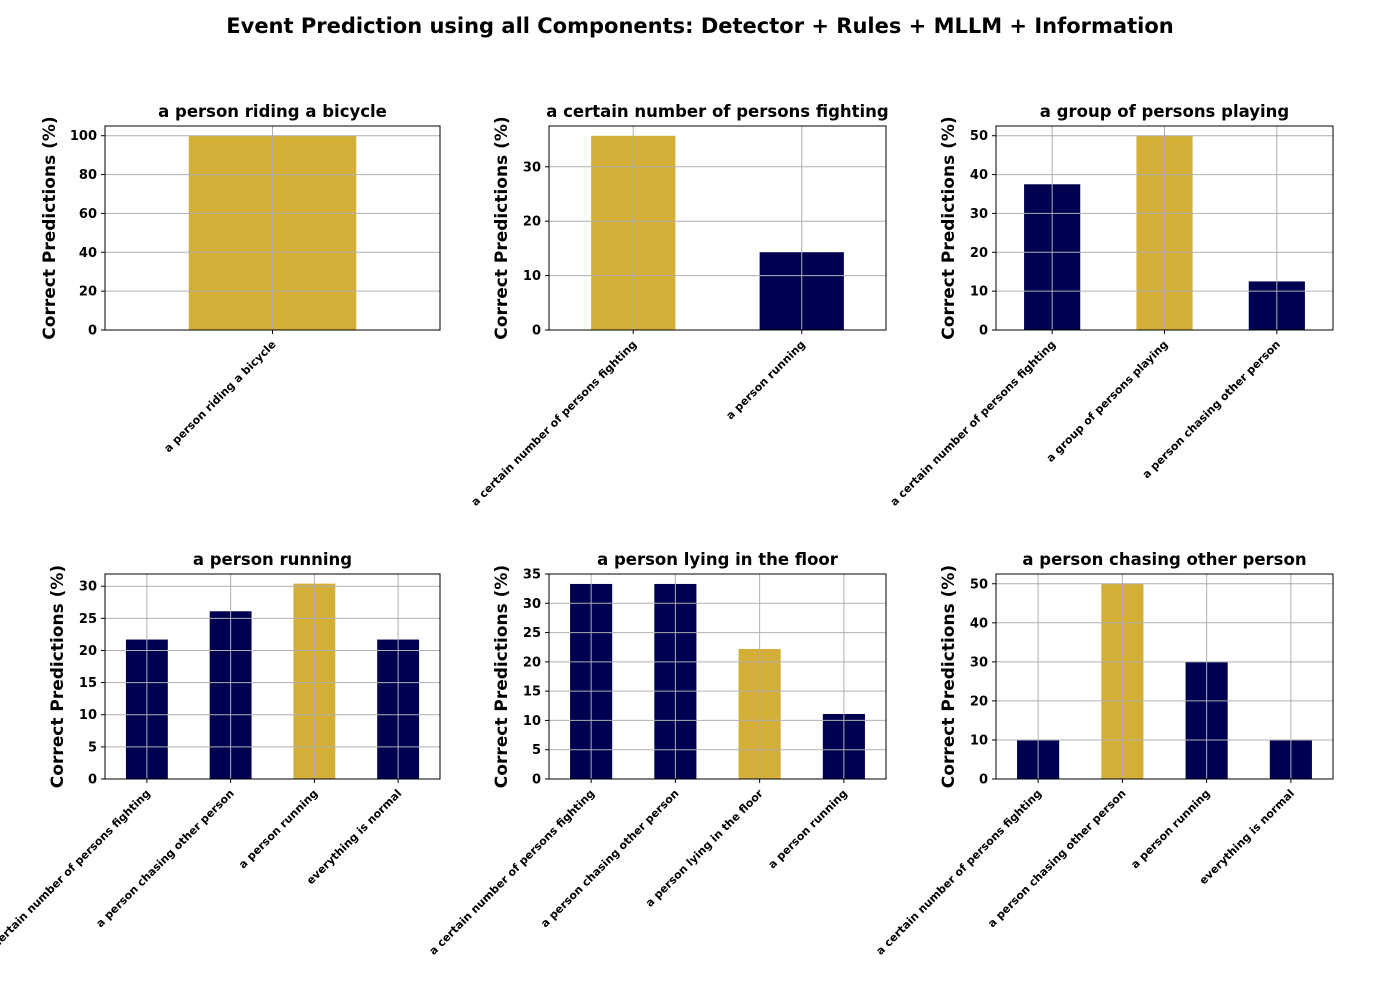 The height and width of the screenshot is (1000, 1400). What do you see at coordinates (83, 136) in the screenshot?
I see `y-tick-label: 100` at bounding box center [83, 136].